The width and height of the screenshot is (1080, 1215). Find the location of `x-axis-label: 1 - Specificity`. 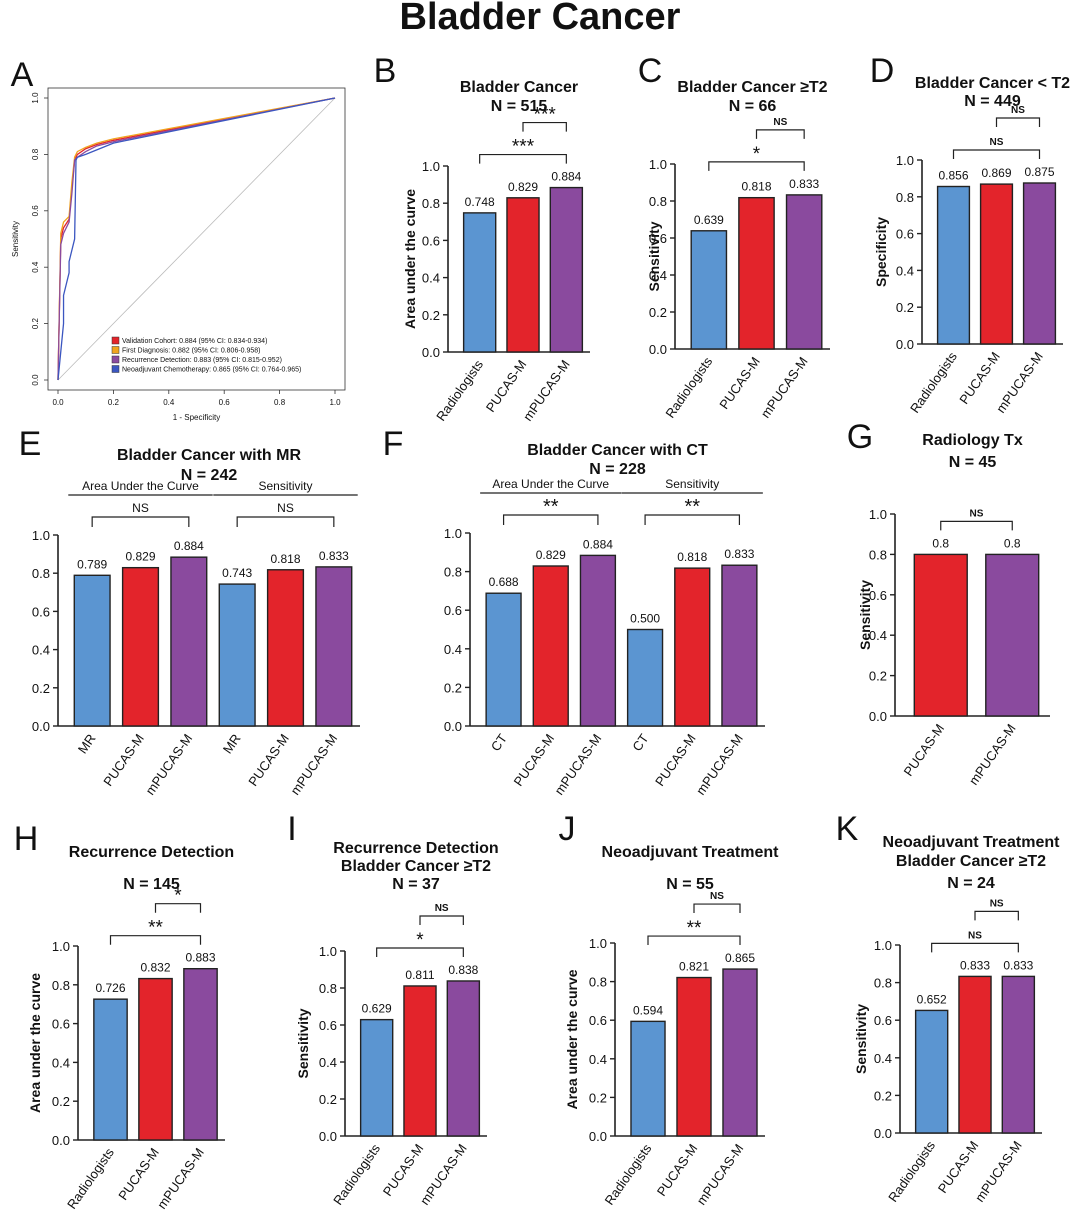

x-axis-label: 1 - Specificity is located at coordinates (197, 417).